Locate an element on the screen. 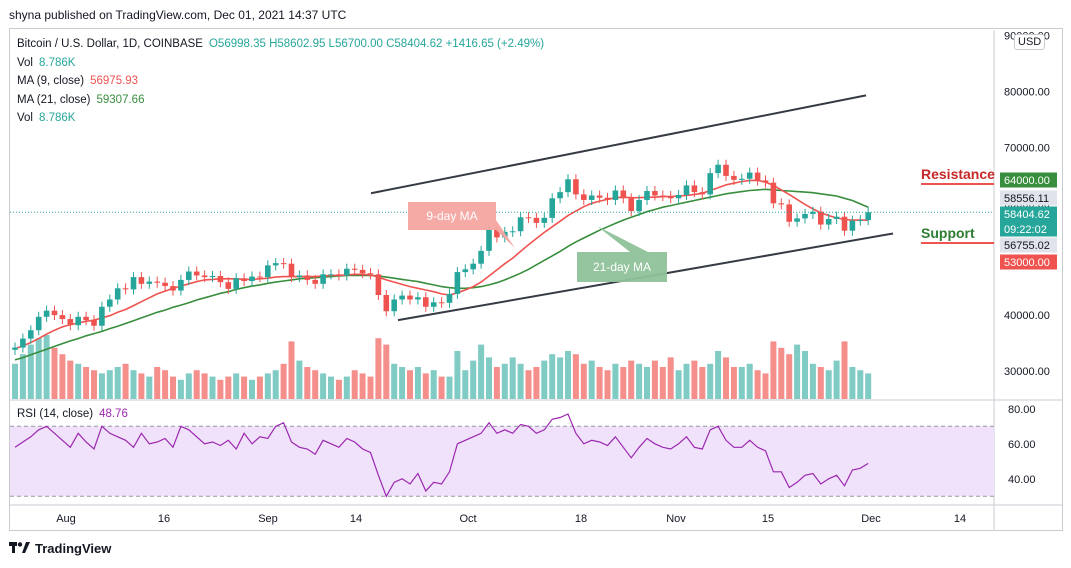 This screenshot has height=568, width=1071. time-tick-label: Oct is located at coordinates (467, 519).